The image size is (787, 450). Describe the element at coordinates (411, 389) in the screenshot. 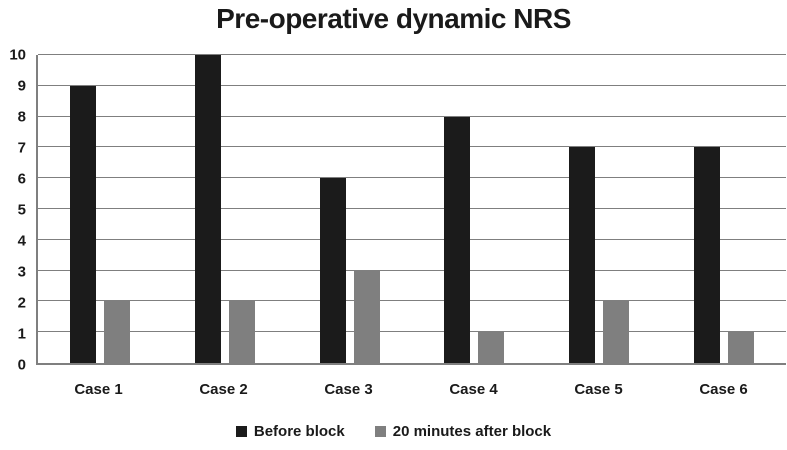

I see `x-axis-tick-labels: Case 1 Case 2 Case 3 Case 4 Case 5 Case 6` at that location.